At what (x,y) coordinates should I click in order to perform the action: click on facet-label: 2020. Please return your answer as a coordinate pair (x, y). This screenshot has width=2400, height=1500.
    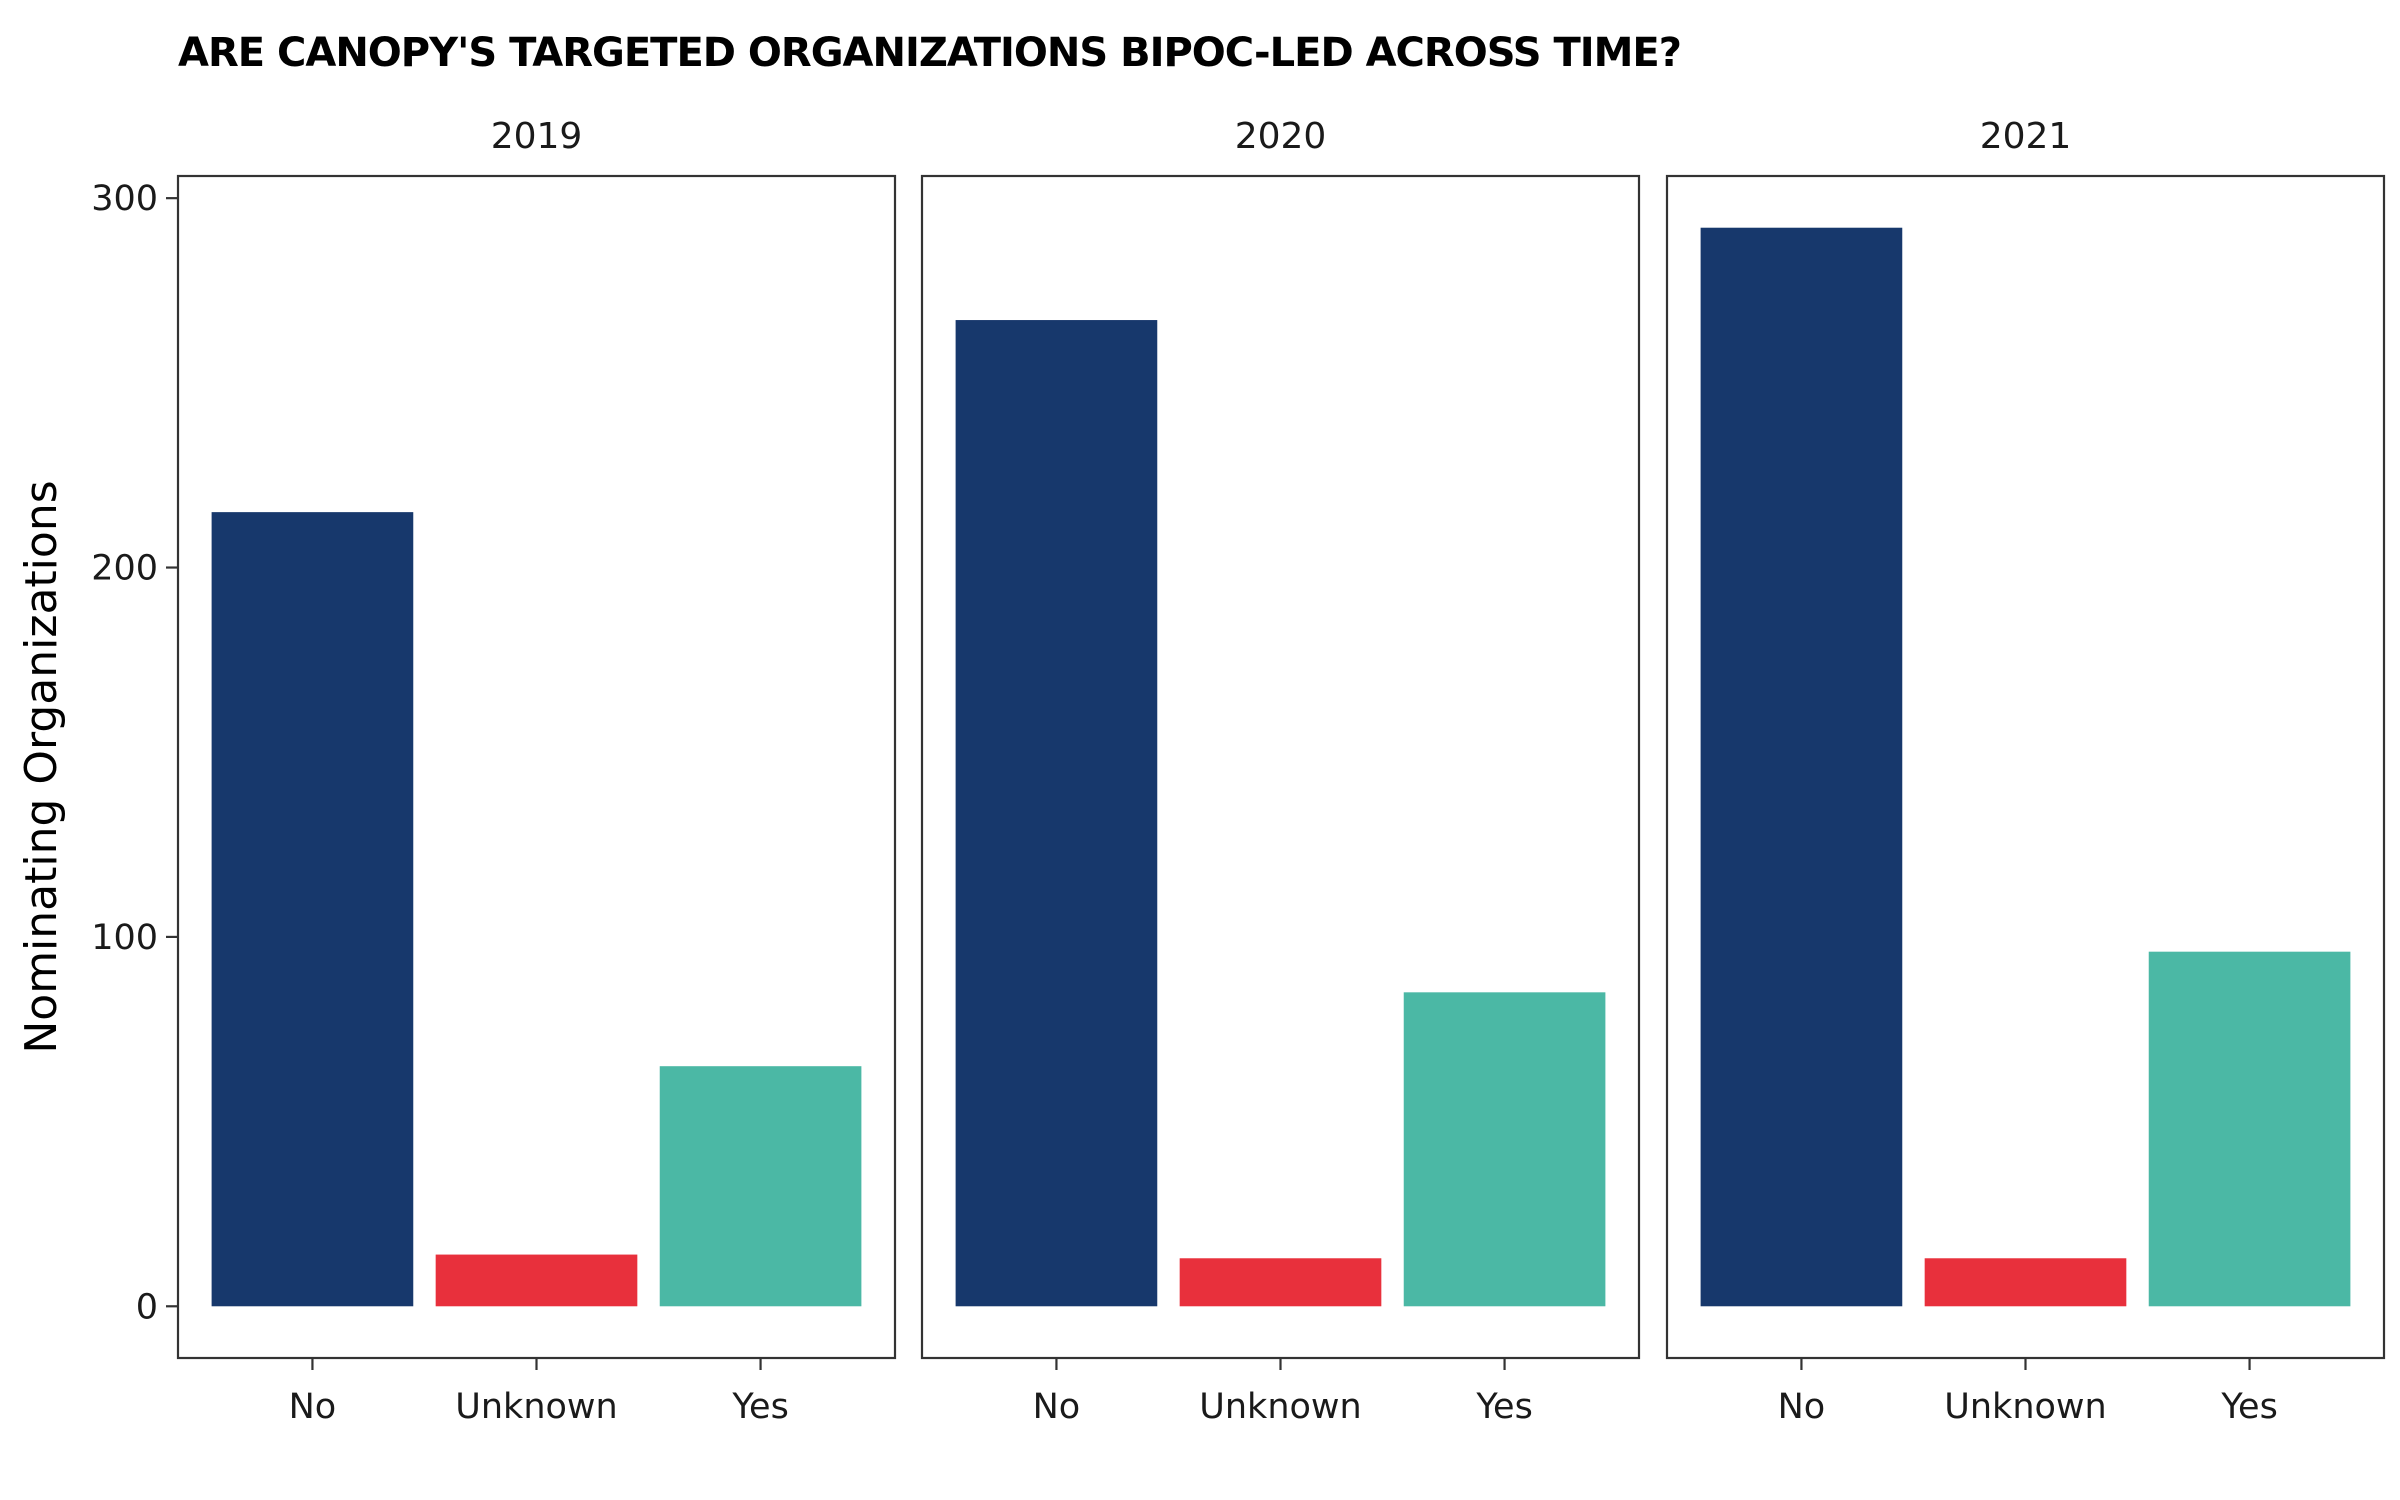
    Looking at the image, I should click on (1281, 136).